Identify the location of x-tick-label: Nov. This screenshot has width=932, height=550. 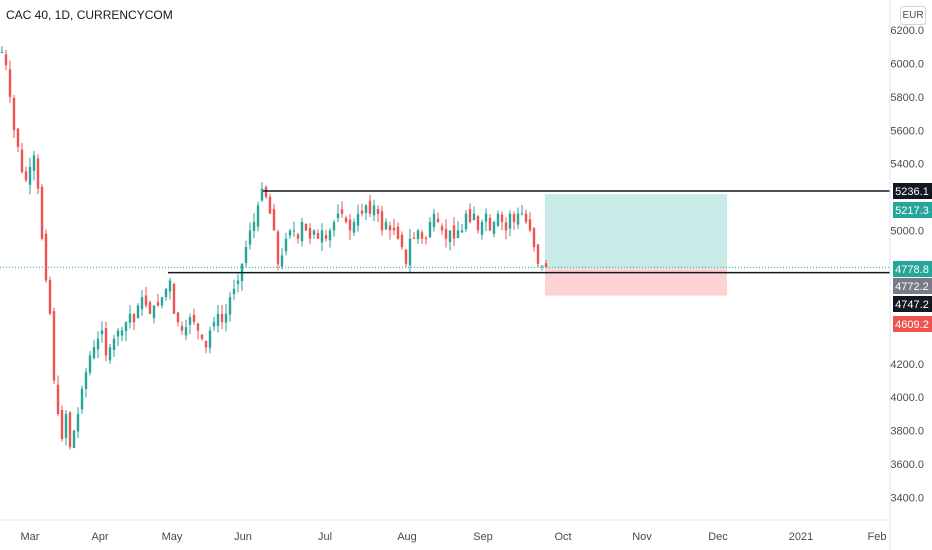
(642, 537).